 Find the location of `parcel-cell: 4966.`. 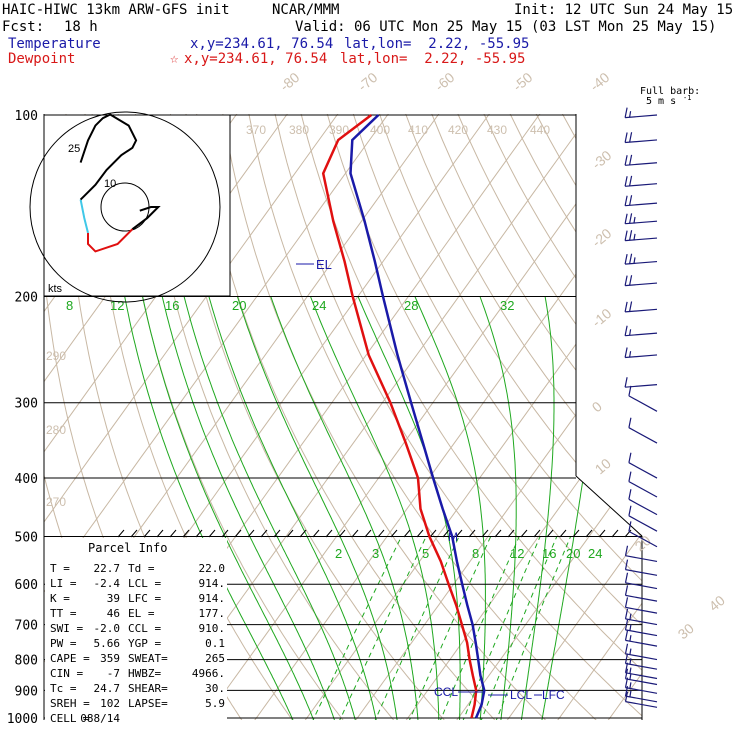

parcel-cell: 4966. is located at coordinates (208, 673).